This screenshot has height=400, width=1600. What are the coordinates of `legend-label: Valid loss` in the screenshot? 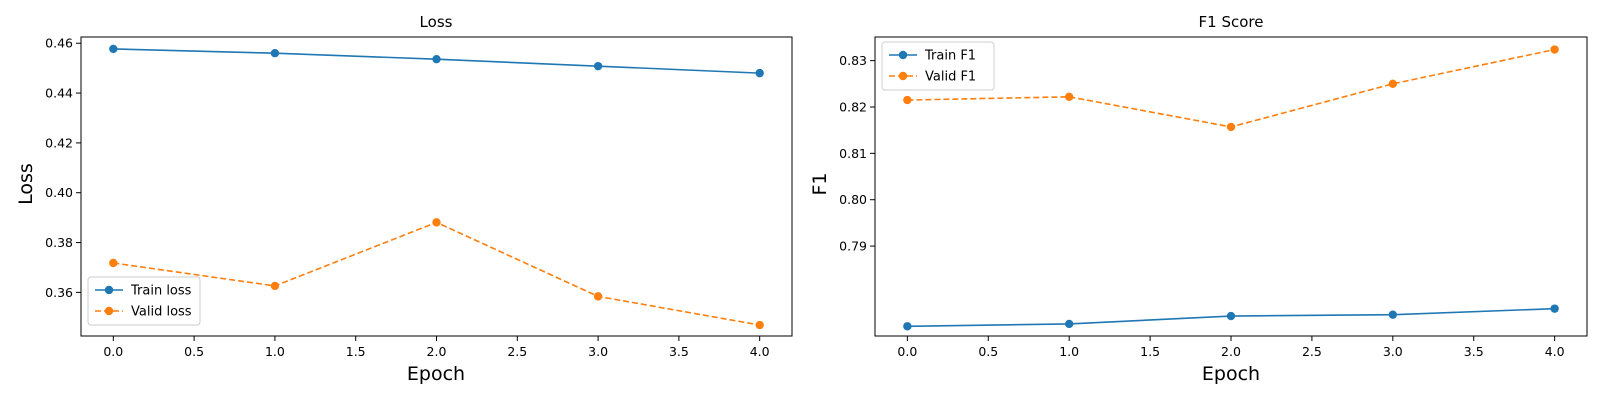 It's located at (161, 312).